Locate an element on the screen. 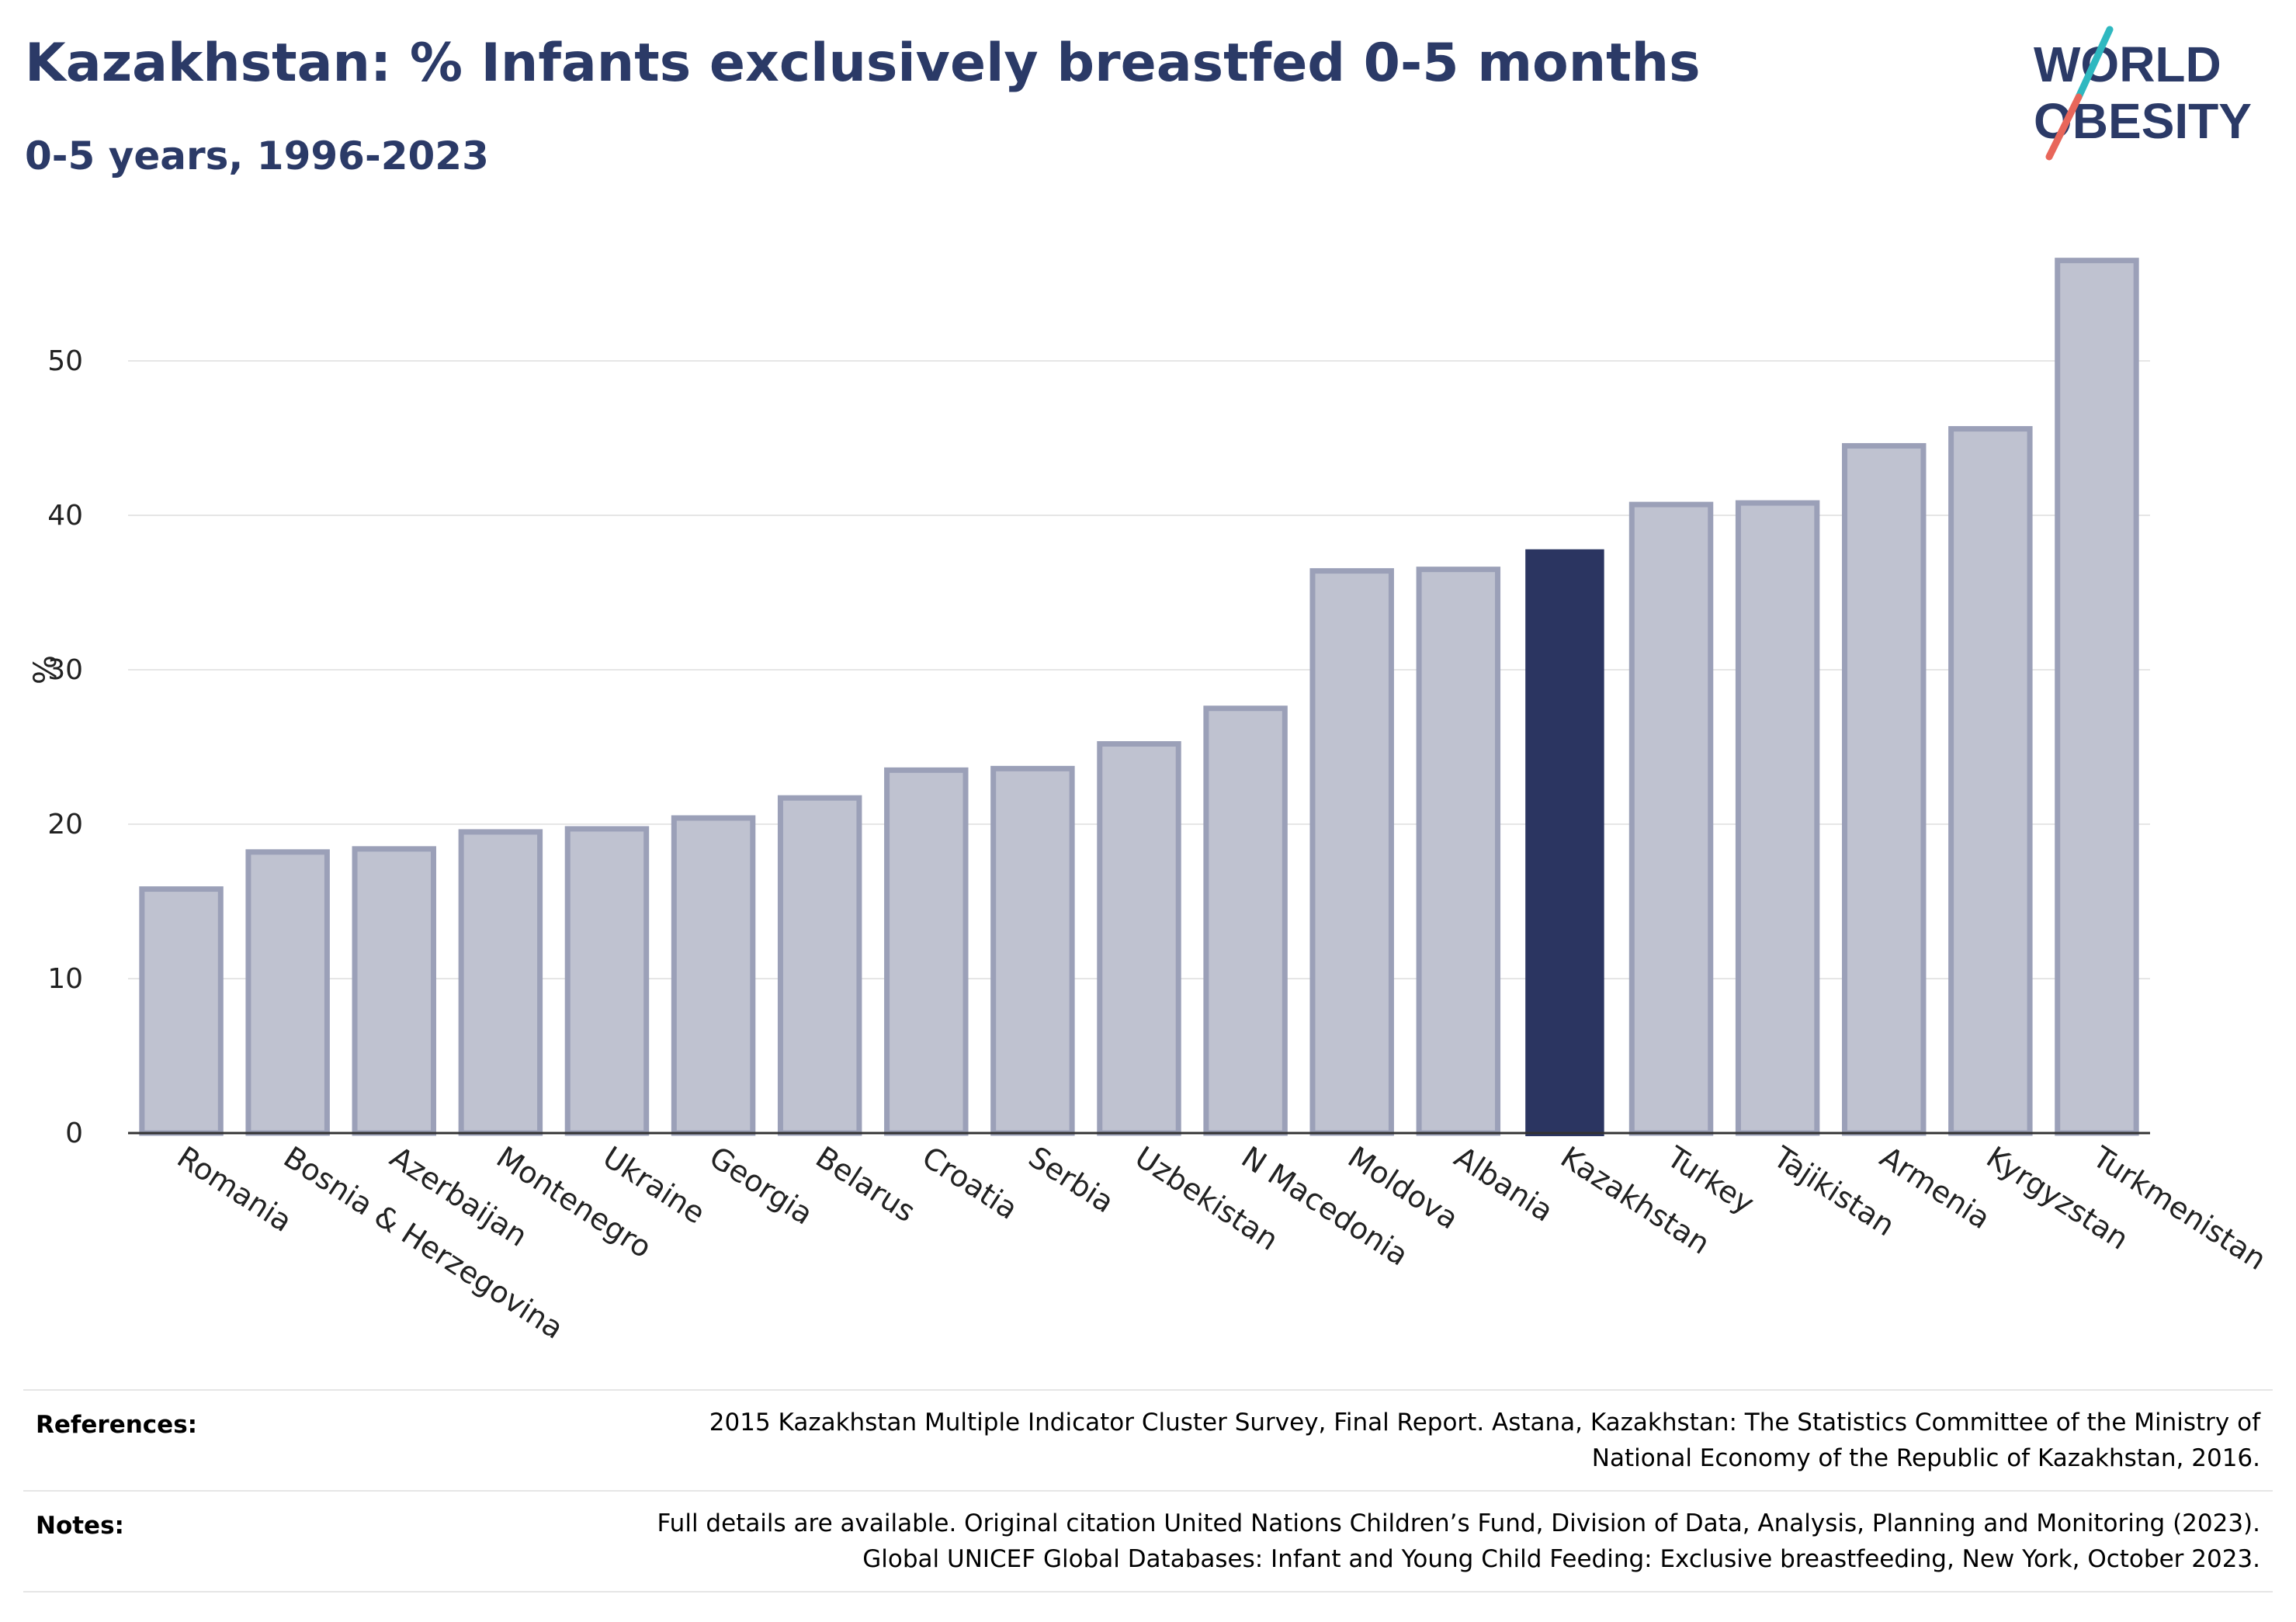 This screenshot has width=2296, height=1622. y-tick-label: 50 is located at coordinates (65, 361).